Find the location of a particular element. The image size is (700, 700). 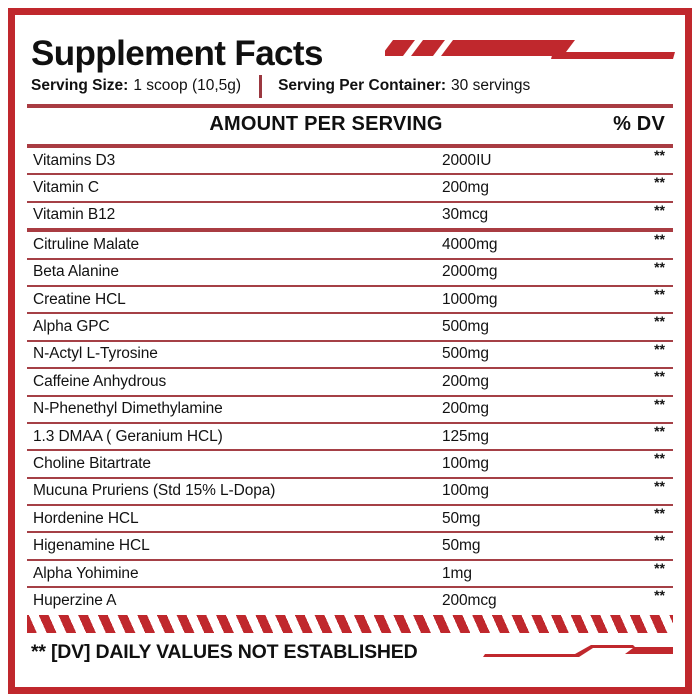

title-stripe-decoration is located at coordinates (530, 49).